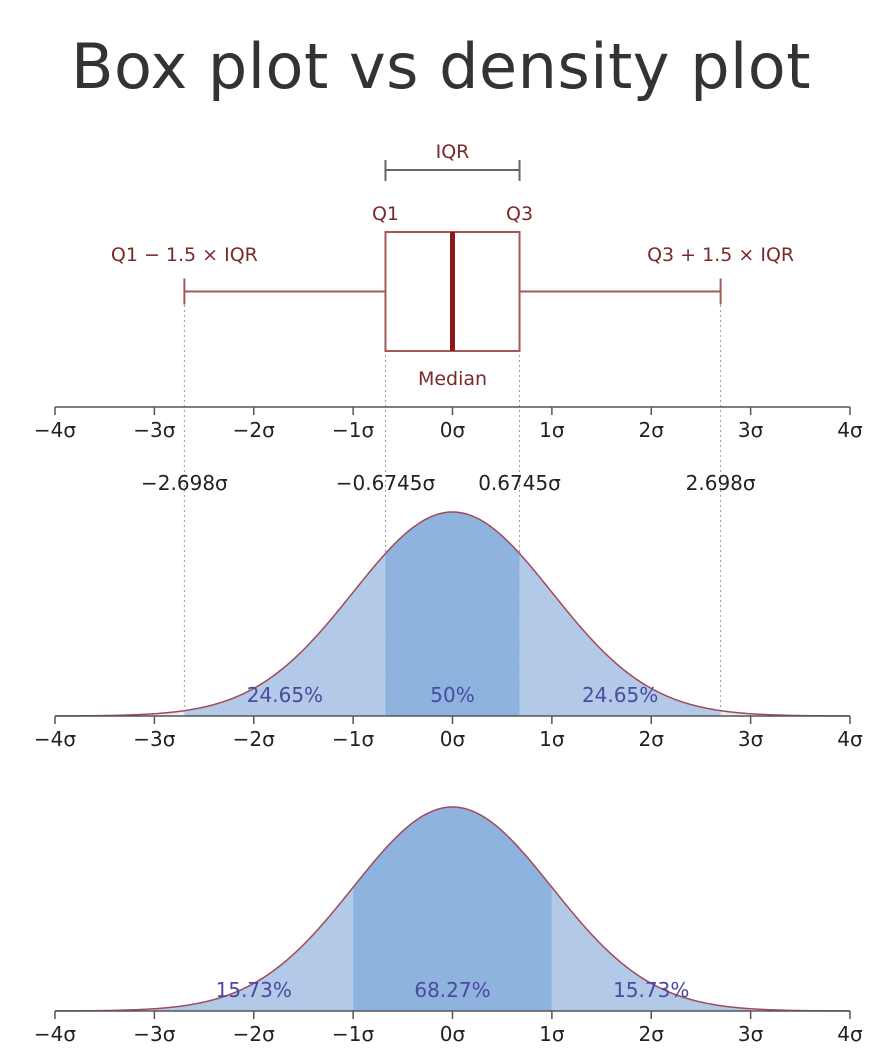 The height and width of the screenshot is (1052, 882). Describe the element at coordinates (519, 483) in the screenshot. I see `sigma-marker-label: 0.6745σ` at that location.